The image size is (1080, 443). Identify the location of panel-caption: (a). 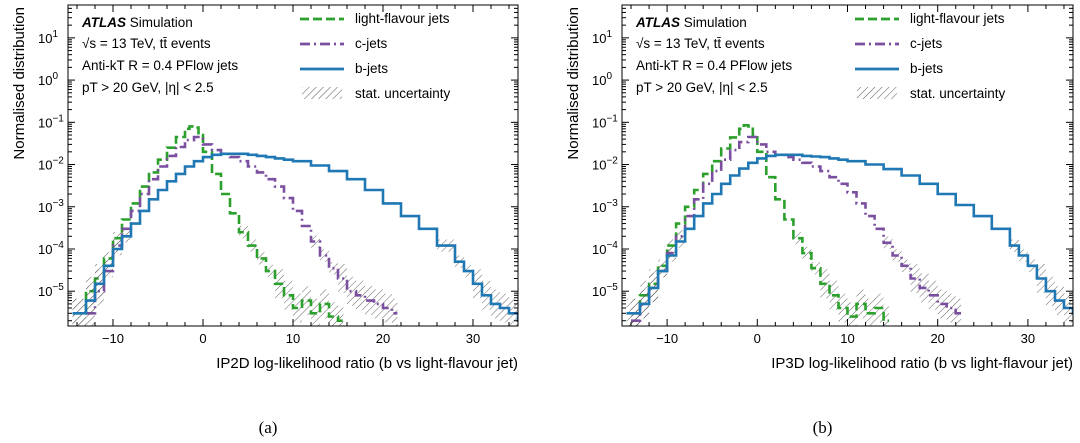
(268, 427).